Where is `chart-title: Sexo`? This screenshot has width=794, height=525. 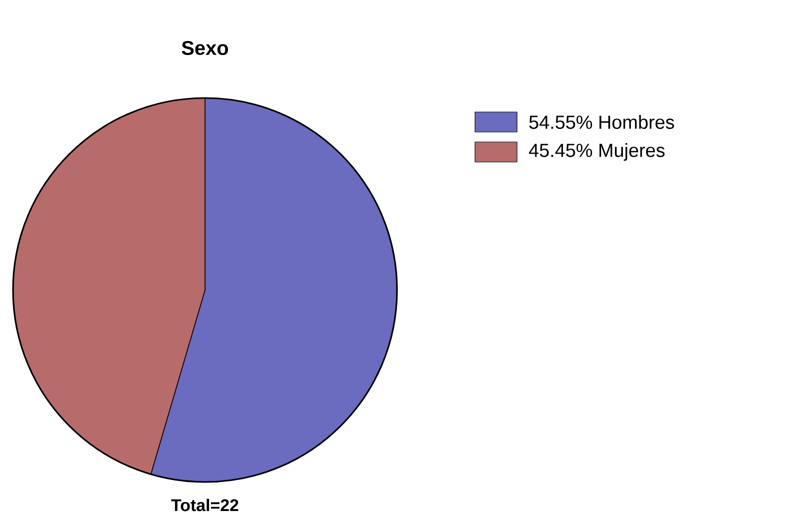 chart-title: Sexo is located at coordinates (205, 48).